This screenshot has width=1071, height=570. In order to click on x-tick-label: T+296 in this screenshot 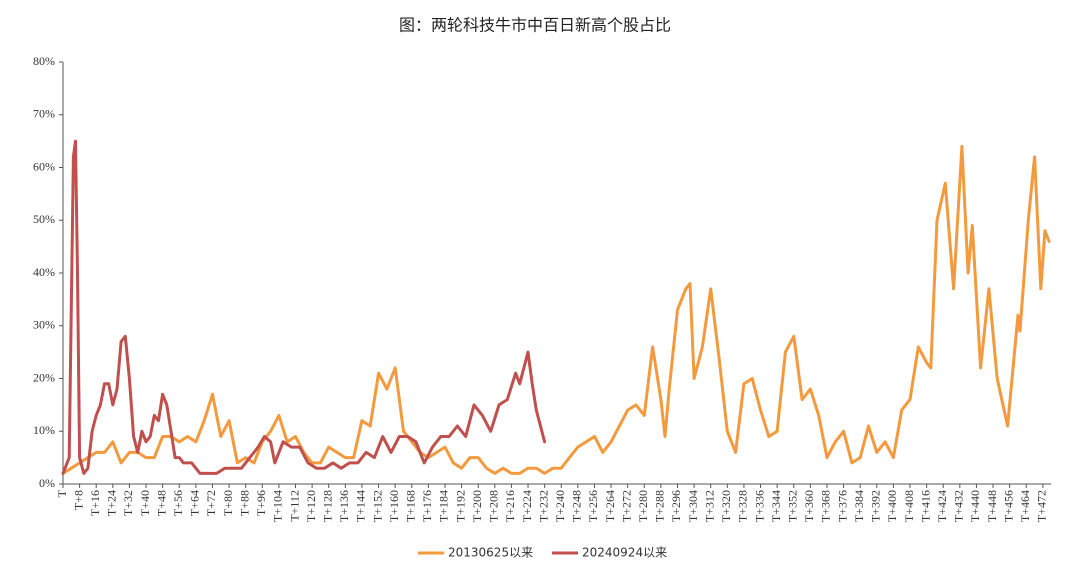, I will do `click(676, 506)`.